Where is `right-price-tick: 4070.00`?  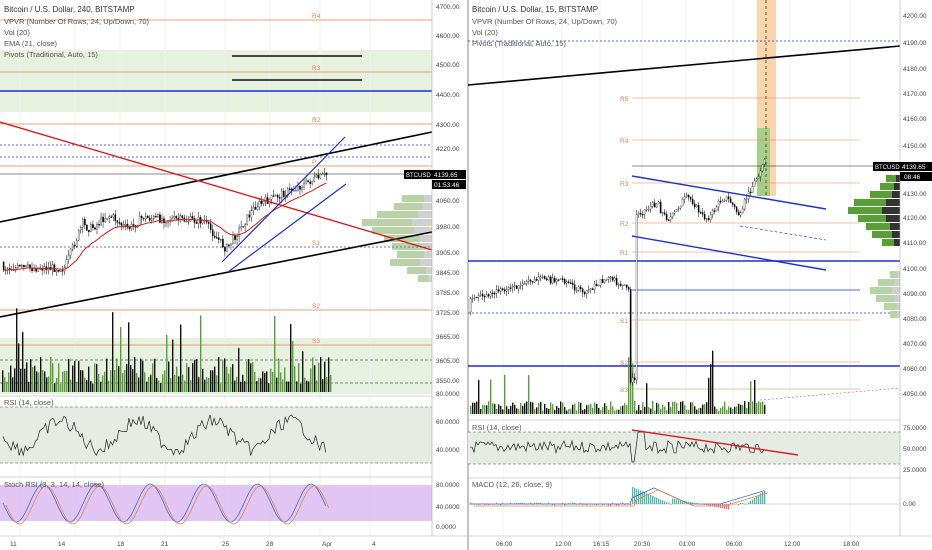
right-price-tick: 4070.00 is located at coordinates (915, 344).